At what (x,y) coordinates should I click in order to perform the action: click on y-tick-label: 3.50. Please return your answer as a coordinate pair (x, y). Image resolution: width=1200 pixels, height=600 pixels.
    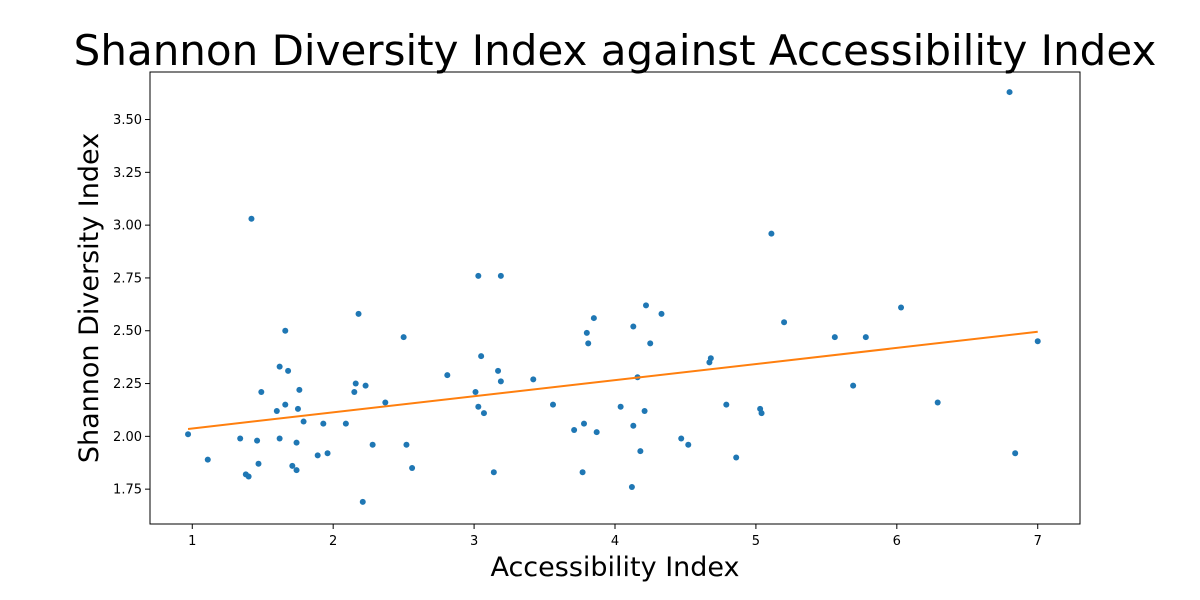
    Looking at the image, I should click on (127, 120).